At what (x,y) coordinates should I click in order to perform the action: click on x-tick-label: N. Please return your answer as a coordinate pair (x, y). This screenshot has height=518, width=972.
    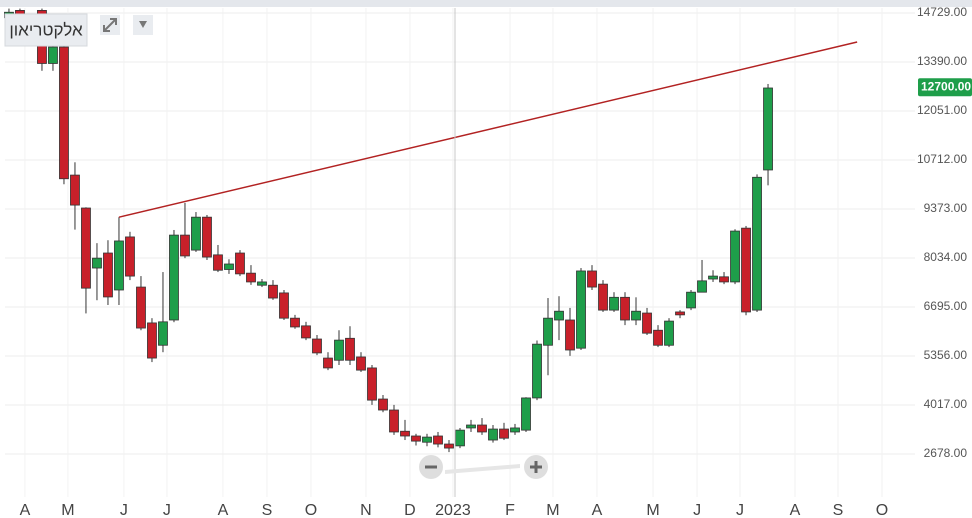
    Looking at the image, I should click on (366, 510).